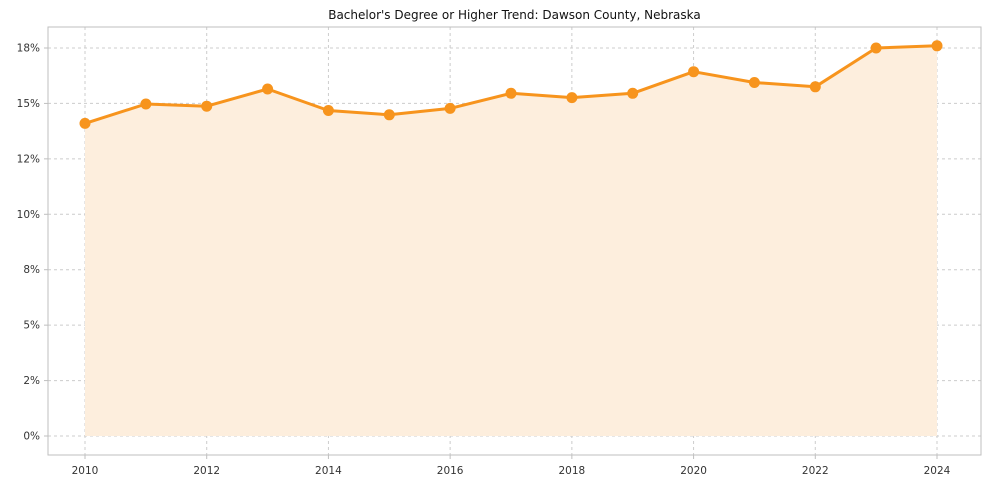  What do you see at coordinates (450, 108) in the screenshot?
I see `data-point-2016` at bounding box center [450, 108].